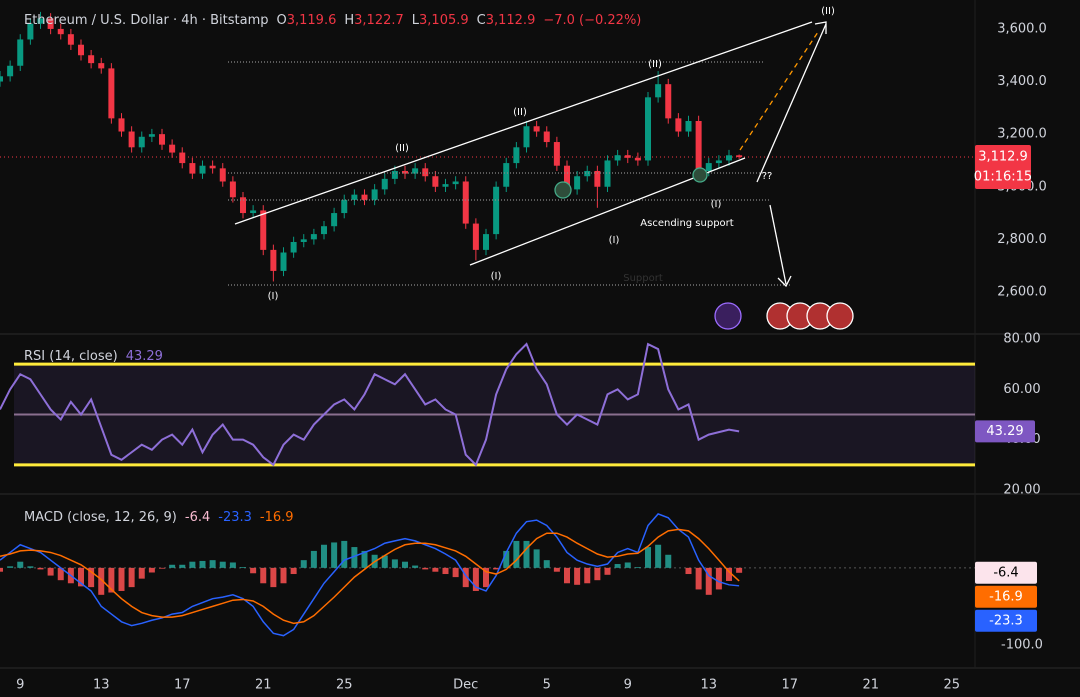 The height and width of the screenshot is (697, 1080). I want to click on ohlc-value: L, so click(416, 20).